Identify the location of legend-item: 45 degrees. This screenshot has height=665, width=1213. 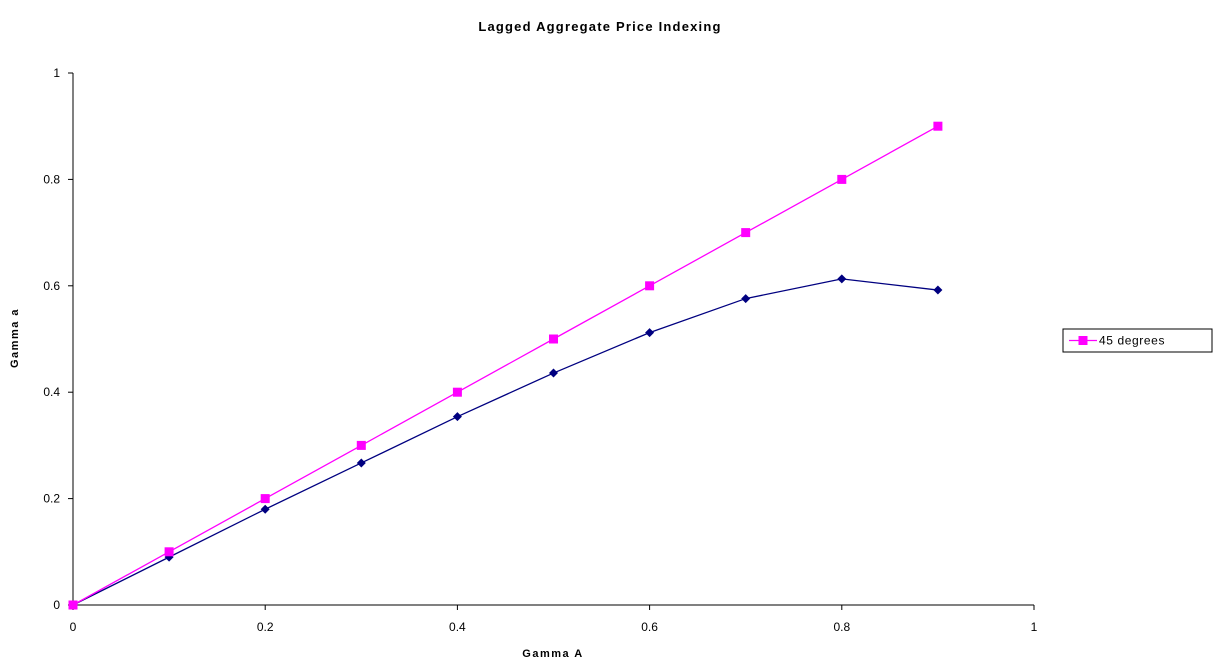
(1117, 341).